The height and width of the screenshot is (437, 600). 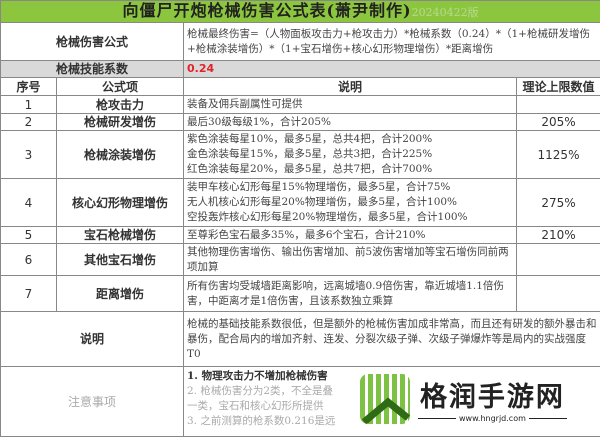 I want to click on formula-label: 枪械伤害公式, so click(x=92, y=42).